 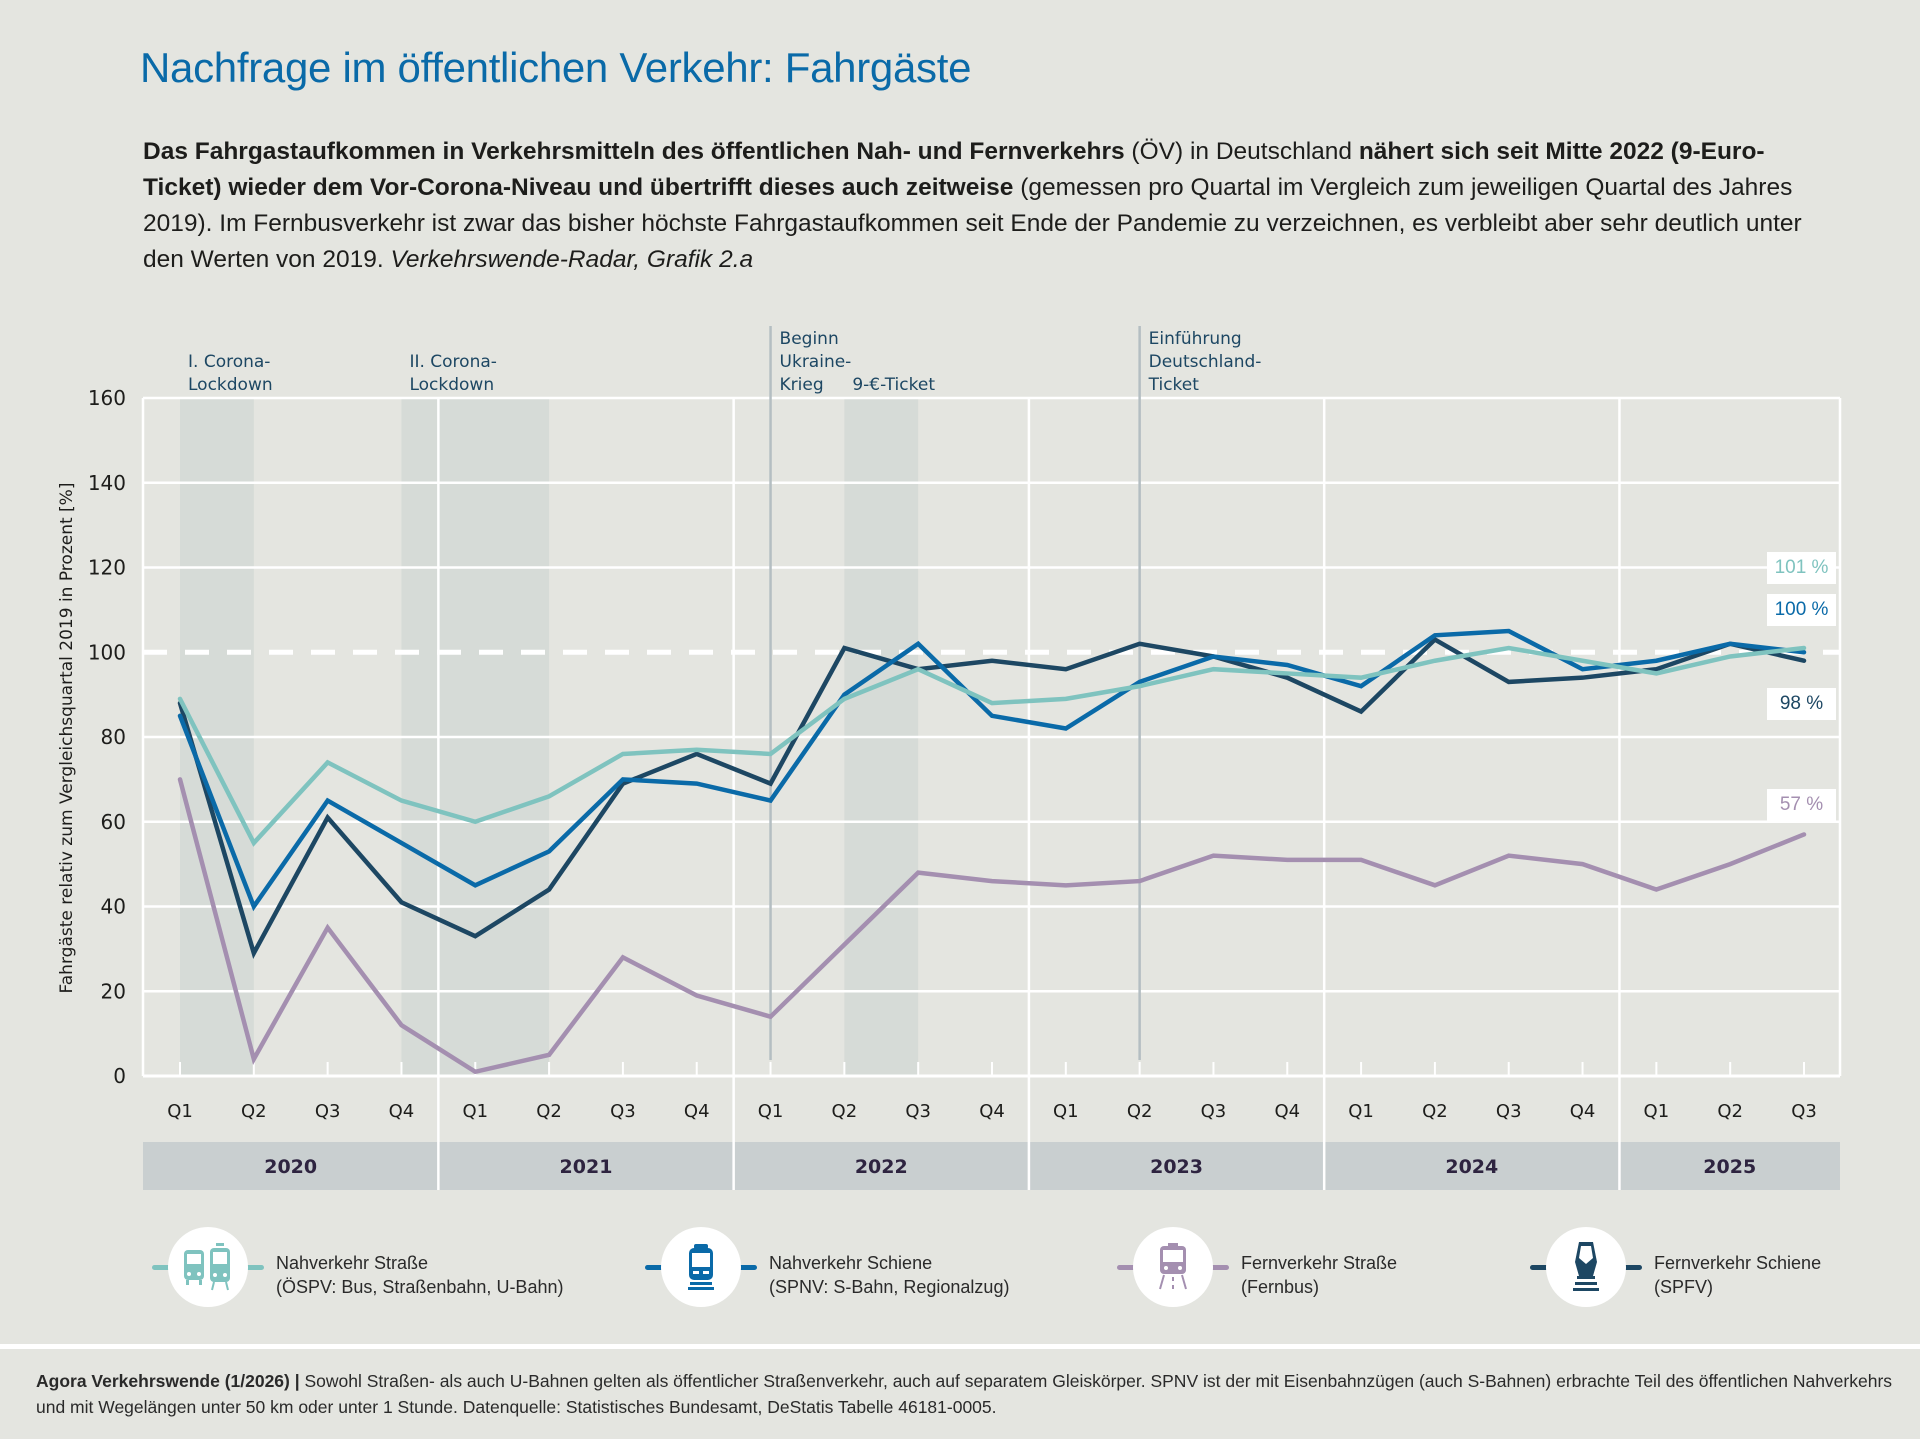 What do you see at coordinates (893, 385) in the screenshot?
I see `period-label: 9-€-Ticket` at bounding box center [893, 385].